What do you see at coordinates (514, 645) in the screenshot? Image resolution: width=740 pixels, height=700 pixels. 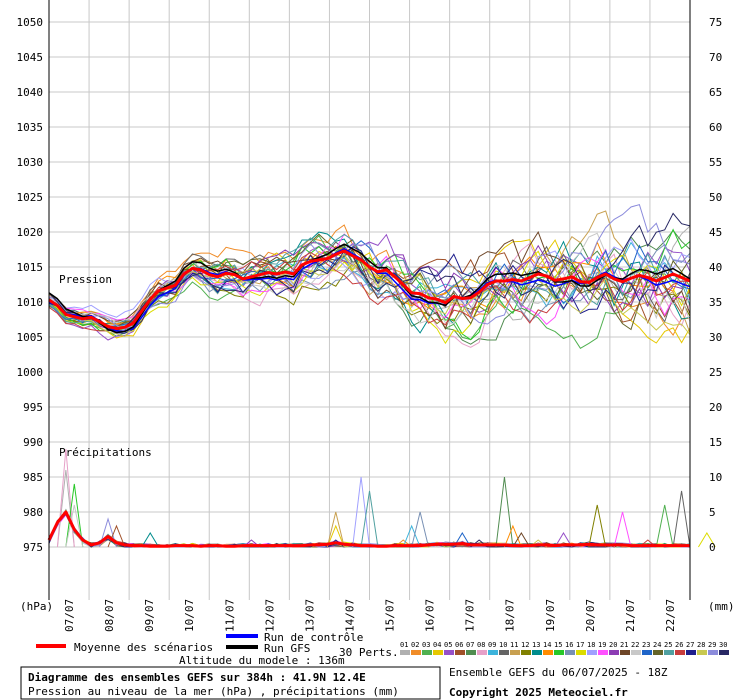 I see `pert-number: 11` at bounding box center [514, 645].